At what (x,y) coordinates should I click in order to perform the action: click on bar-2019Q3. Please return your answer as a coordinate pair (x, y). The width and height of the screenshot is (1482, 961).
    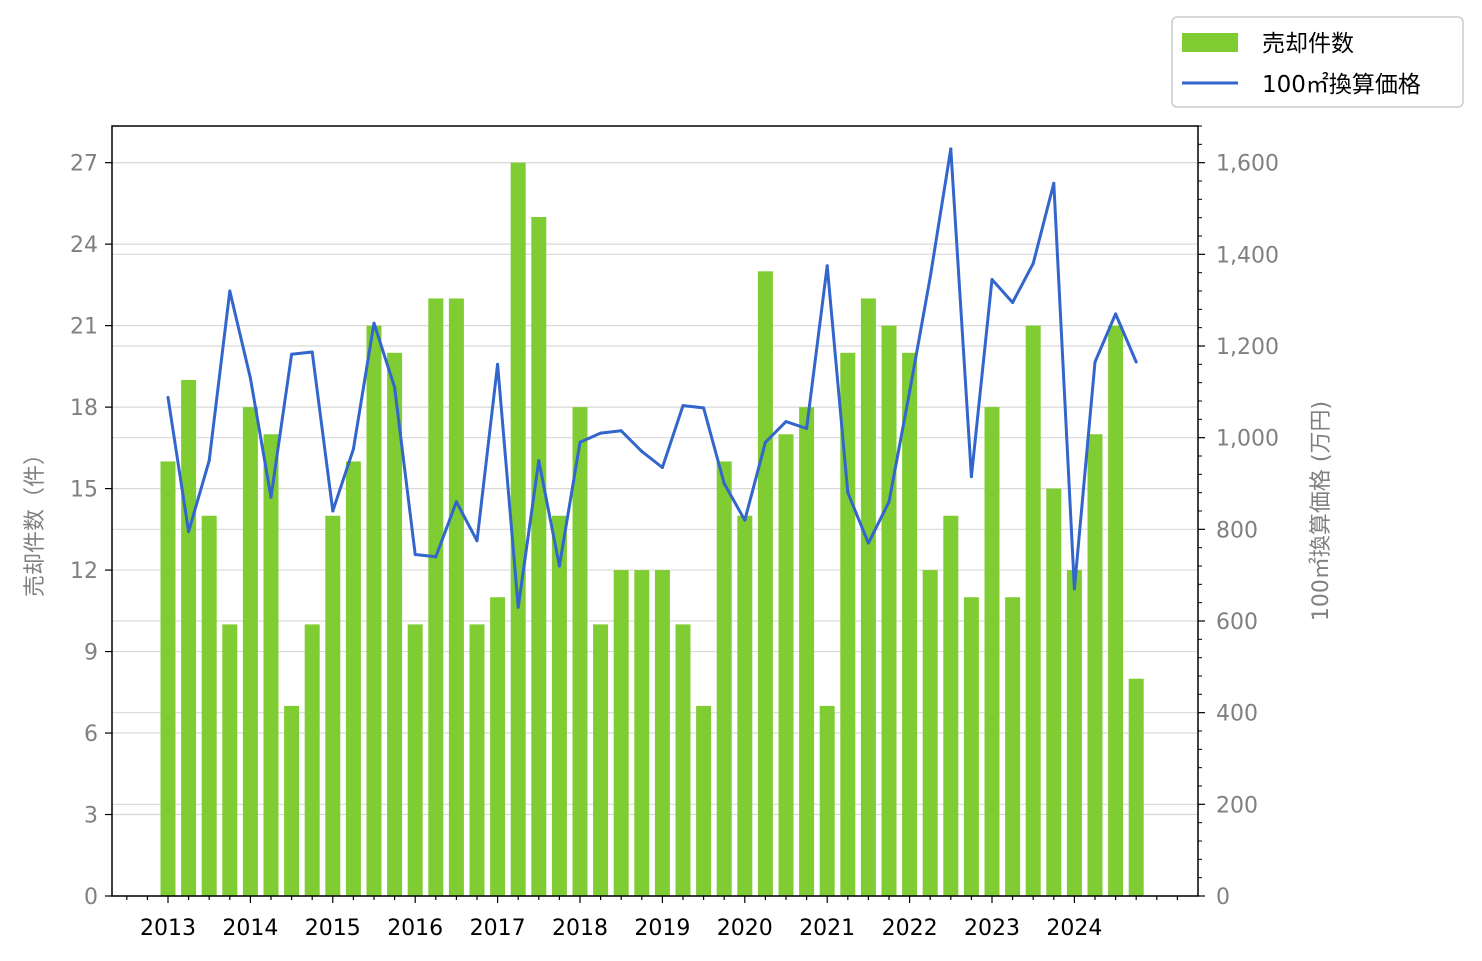
    Looking at the image, I should click on (704, 800).